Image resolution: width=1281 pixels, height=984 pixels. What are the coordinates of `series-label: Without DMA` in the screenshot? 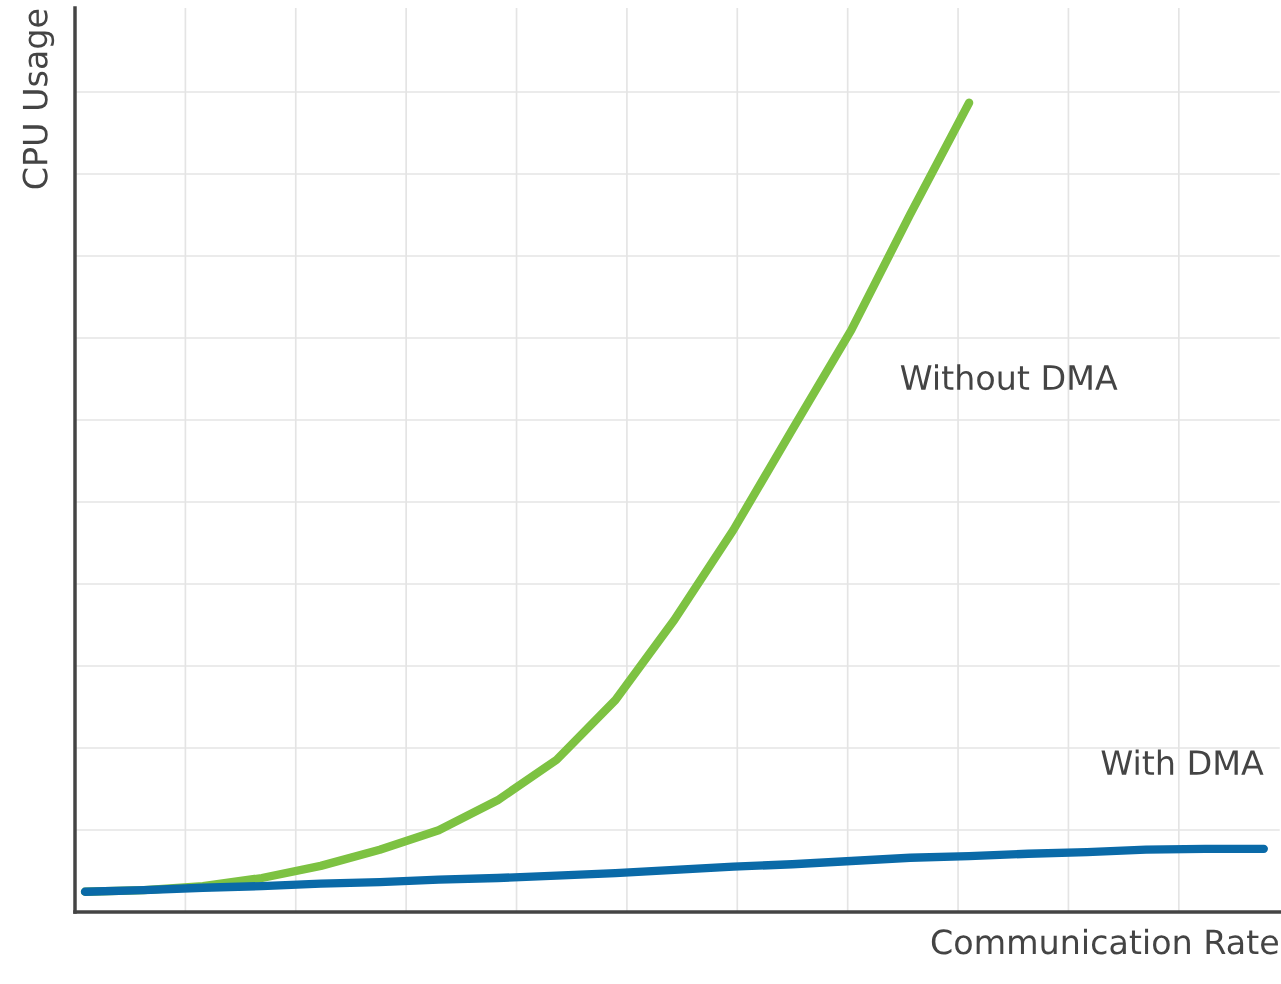 It's located at (1009, 377).